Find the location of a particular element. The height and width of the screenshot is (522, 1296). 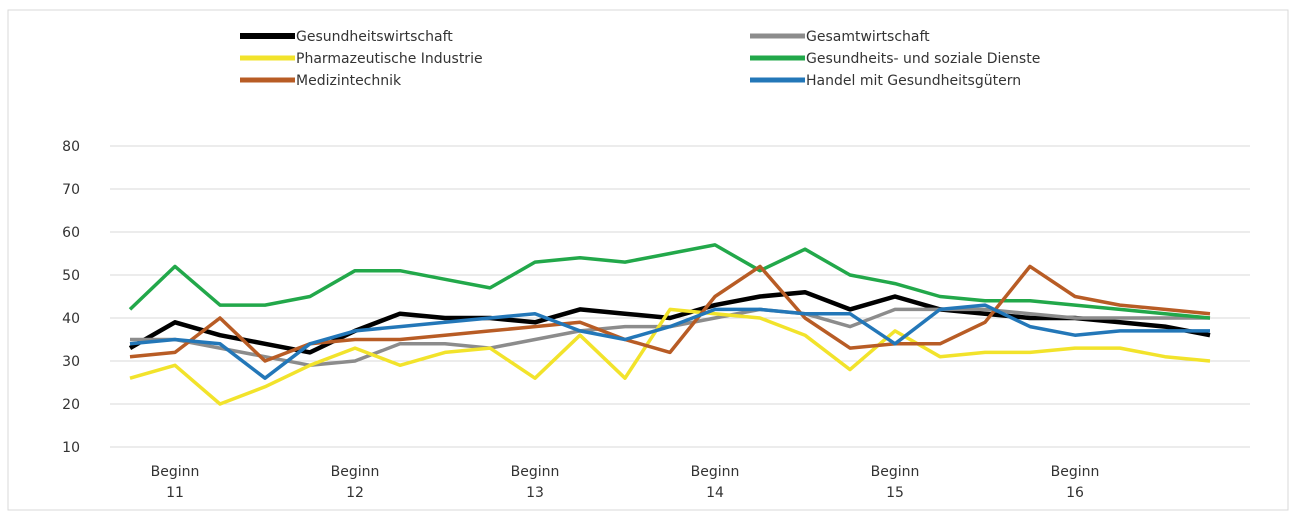

legend-label: Gesamtwirtschaft is located at coordinates (868, 37).